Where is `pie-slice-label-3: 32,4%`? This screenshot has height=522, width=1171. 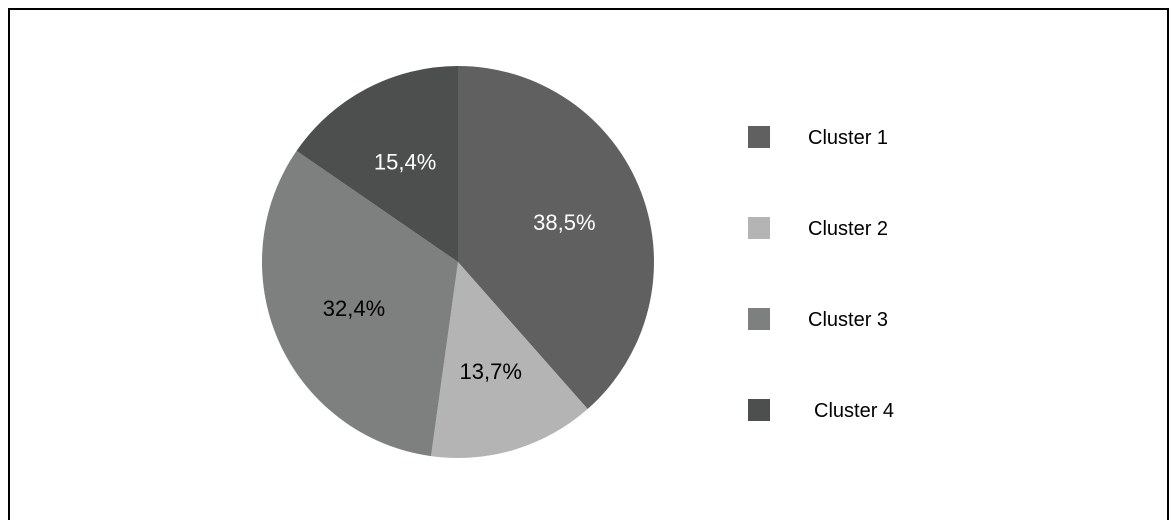
pie-slice-label-3: 32,4% is located at coordinates (354, 308).